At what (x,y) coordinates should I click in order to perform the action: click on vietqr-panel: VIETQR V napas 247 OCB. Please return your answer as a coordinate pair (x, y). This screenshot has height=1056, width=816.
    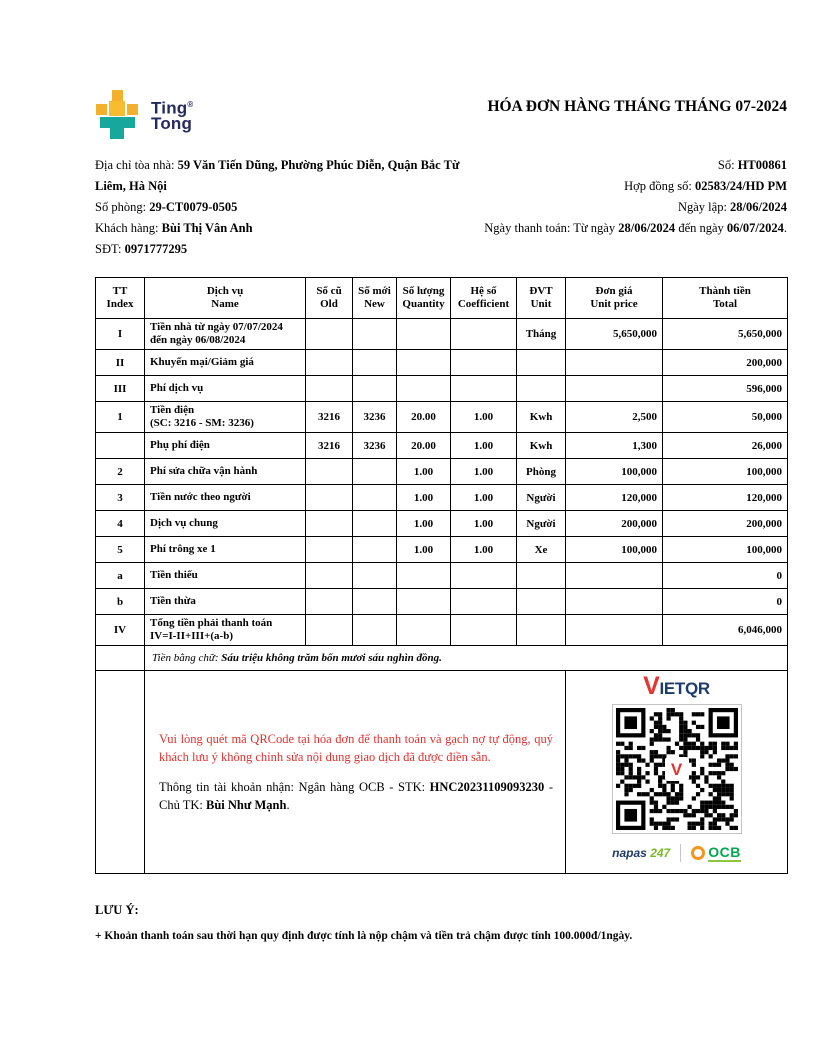
    Looking at the image, I should click on (676, 772).